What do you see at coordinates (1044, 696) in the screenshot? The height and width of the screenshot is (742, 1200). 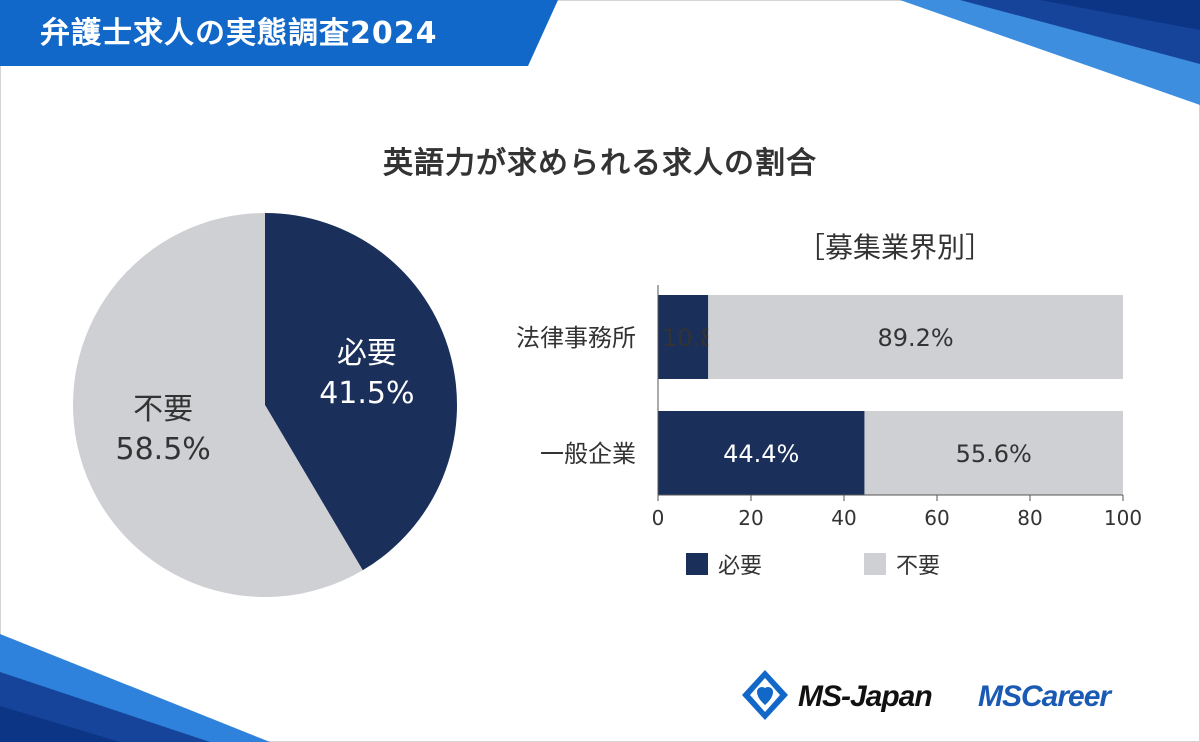 I see `ms-career-logo: MSCareer` at bounding box center [1044, 696].